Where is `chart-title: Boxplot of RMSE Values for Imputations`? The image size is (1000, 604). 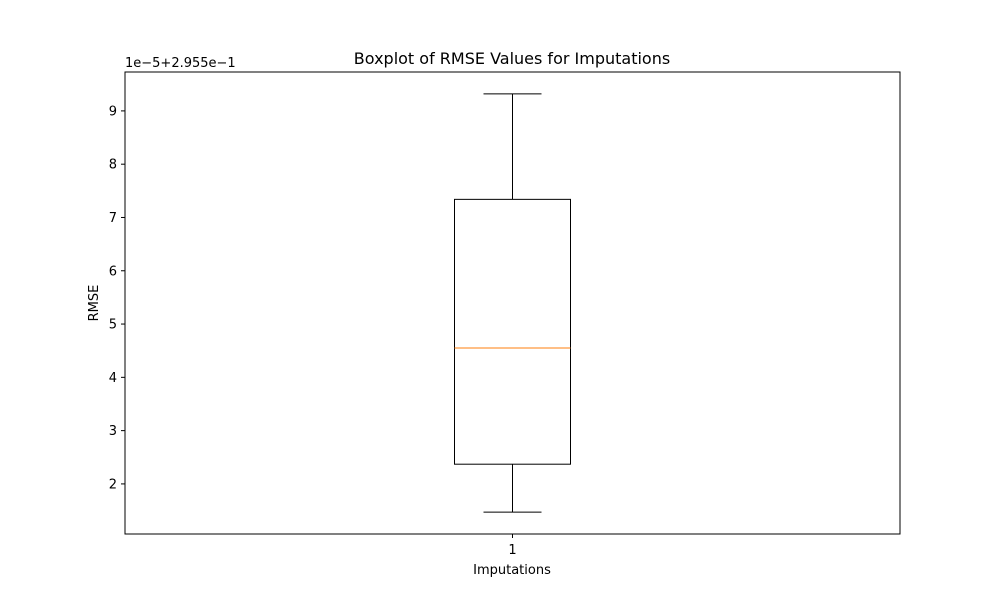
chart-title: Boxplot of RMSE Values for Imputations is located at coordinates (512, 58).